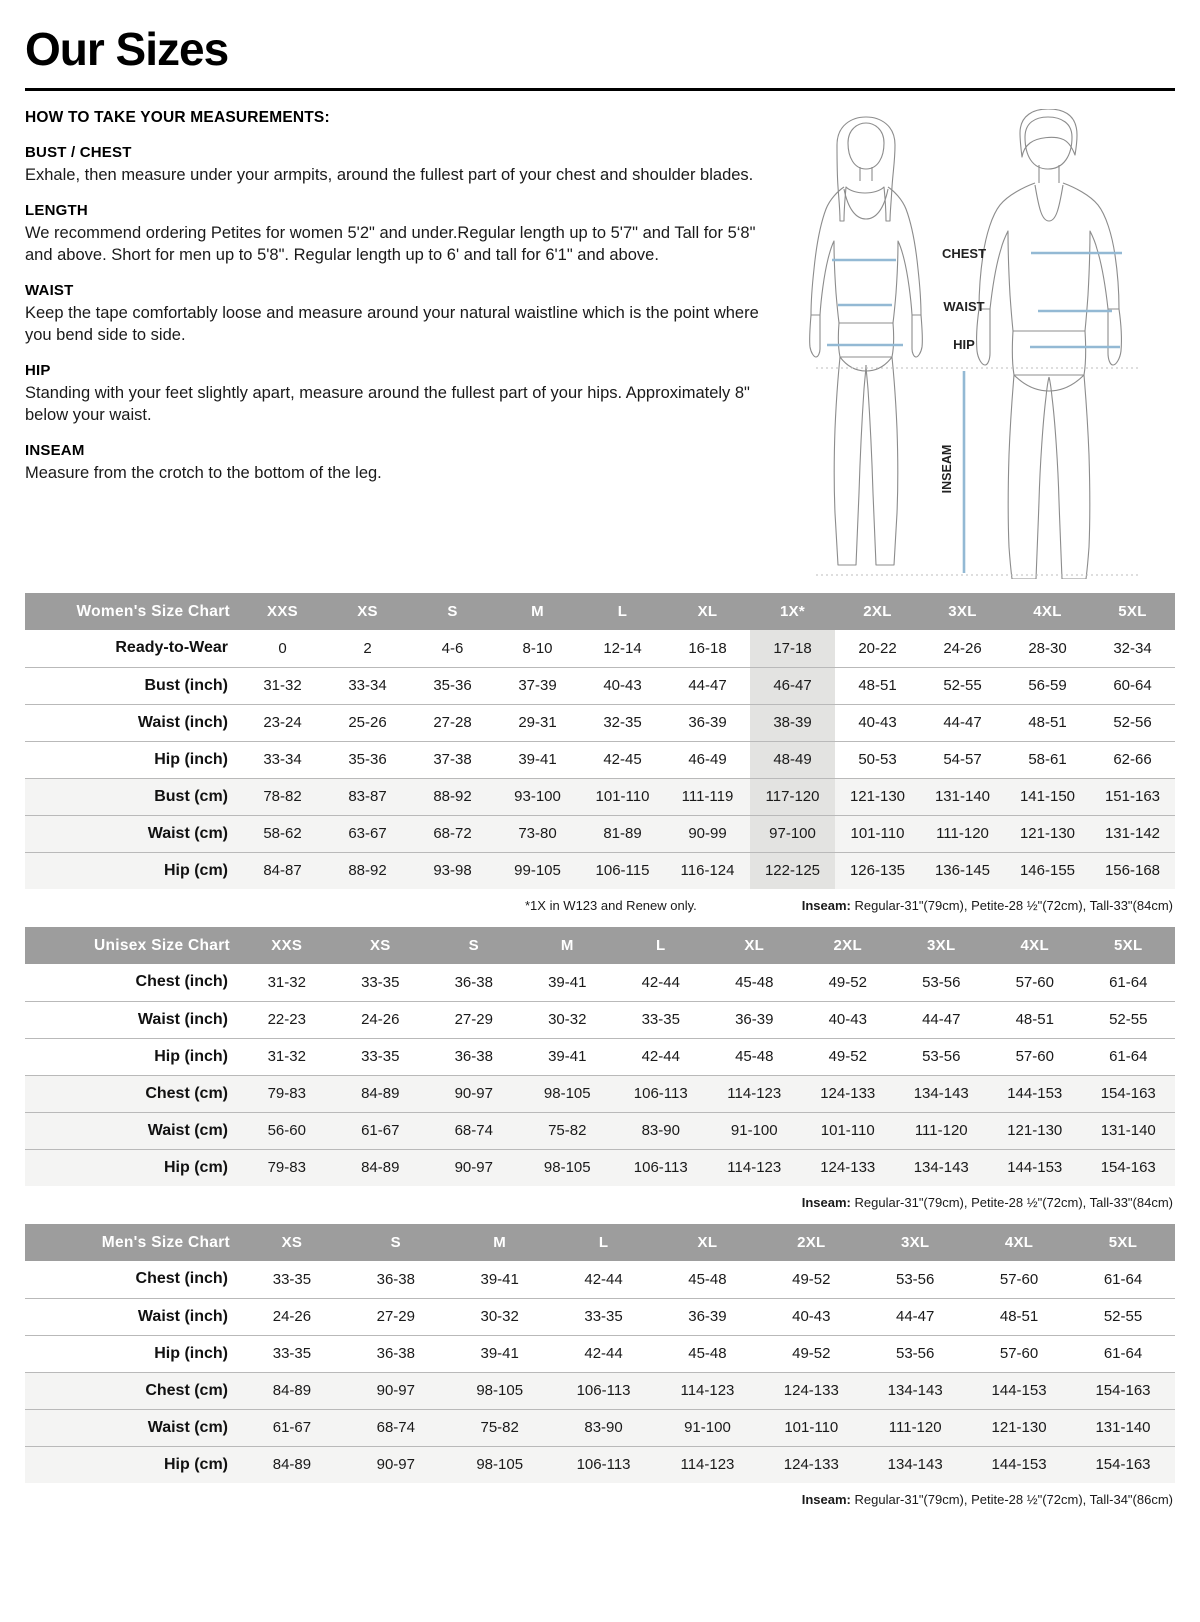 The image size is (1200, 1622). I want to click on table-cell: 25-26, so click(367, 722).